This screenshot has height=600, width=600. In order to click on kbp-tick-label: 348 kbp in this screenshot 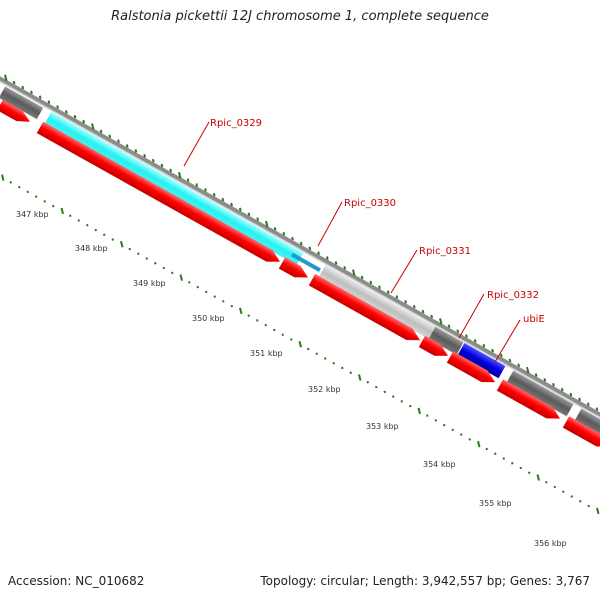, I will do `click(91, 248)`.